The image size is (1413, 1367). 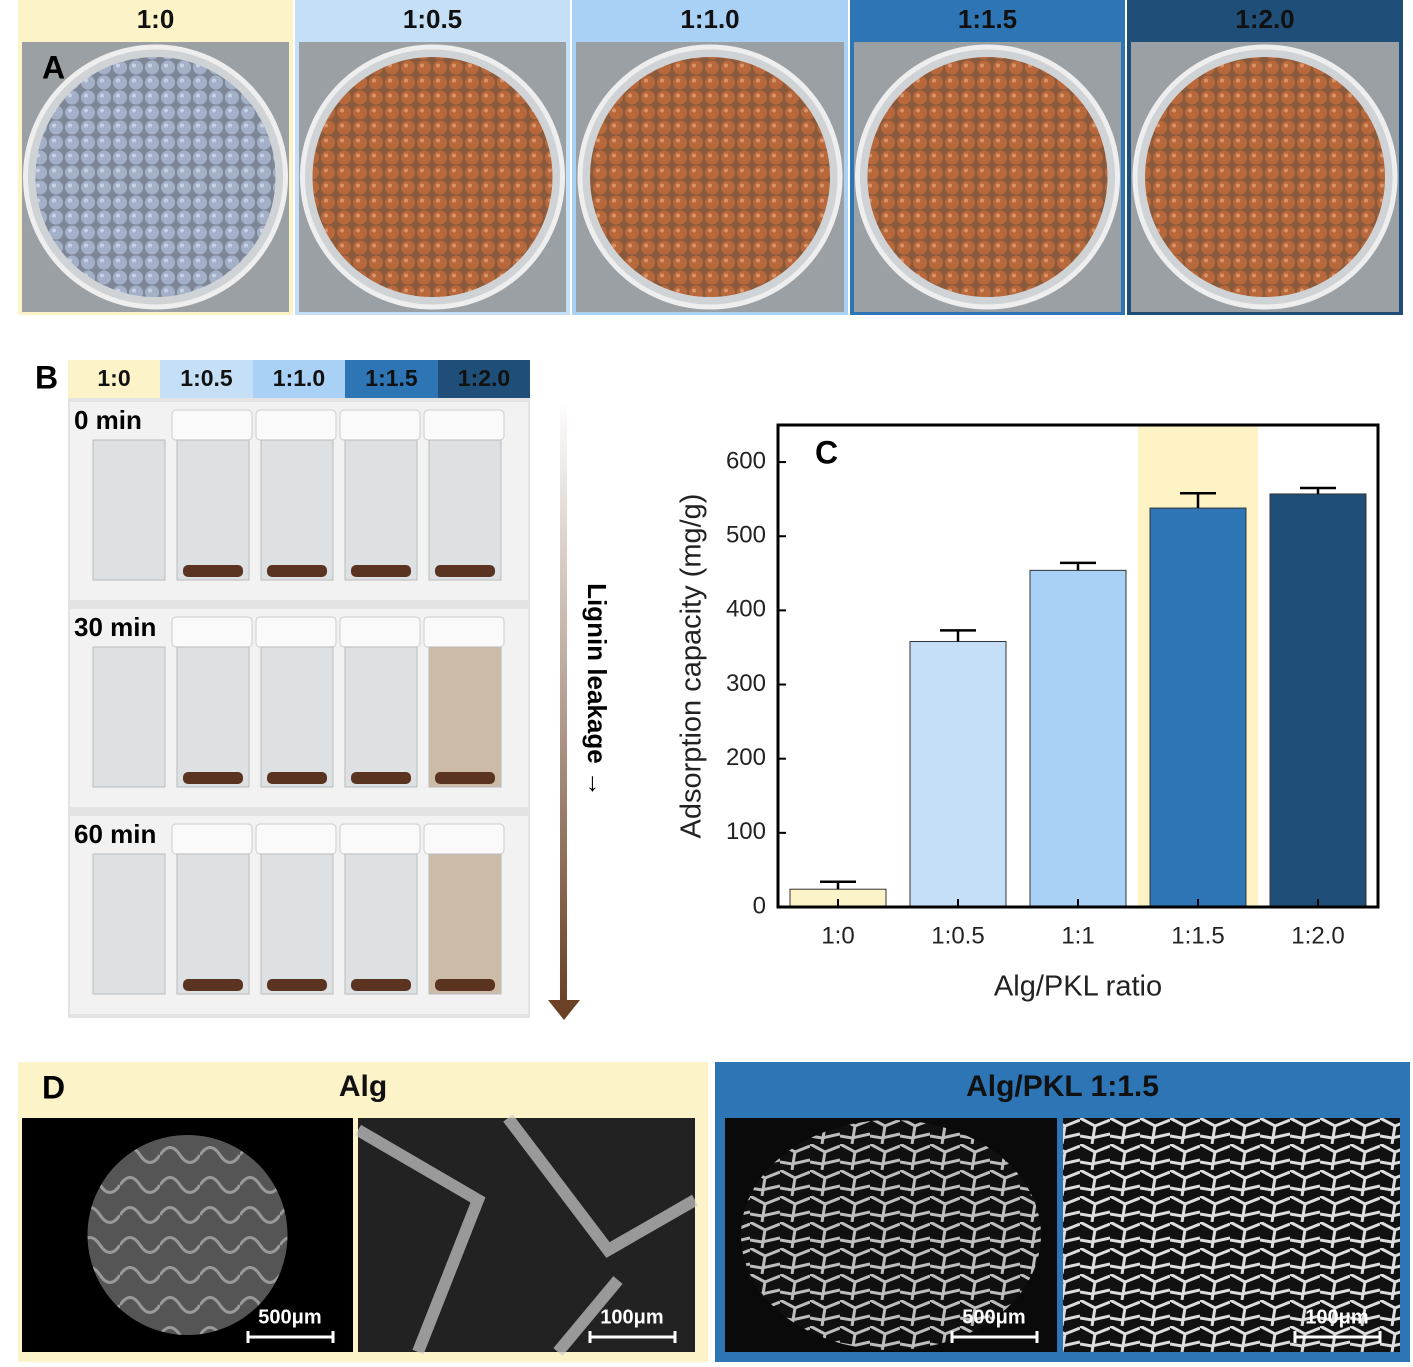 What do you see at coordinates (746, 683) in the screenshot?
I see `y-tick-label: 300` at bounding box center [746, 683].